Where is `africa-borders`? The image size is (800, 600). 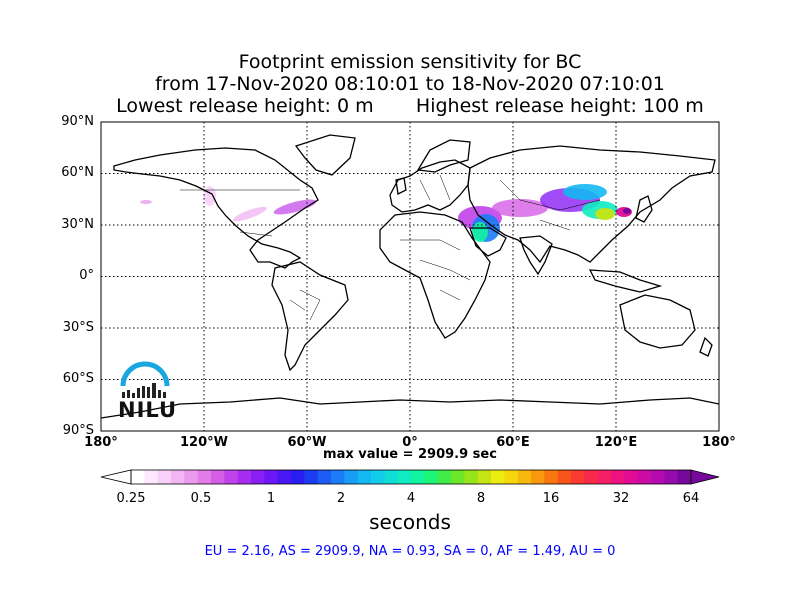 africa-borders is located at coordinates (435, 270).